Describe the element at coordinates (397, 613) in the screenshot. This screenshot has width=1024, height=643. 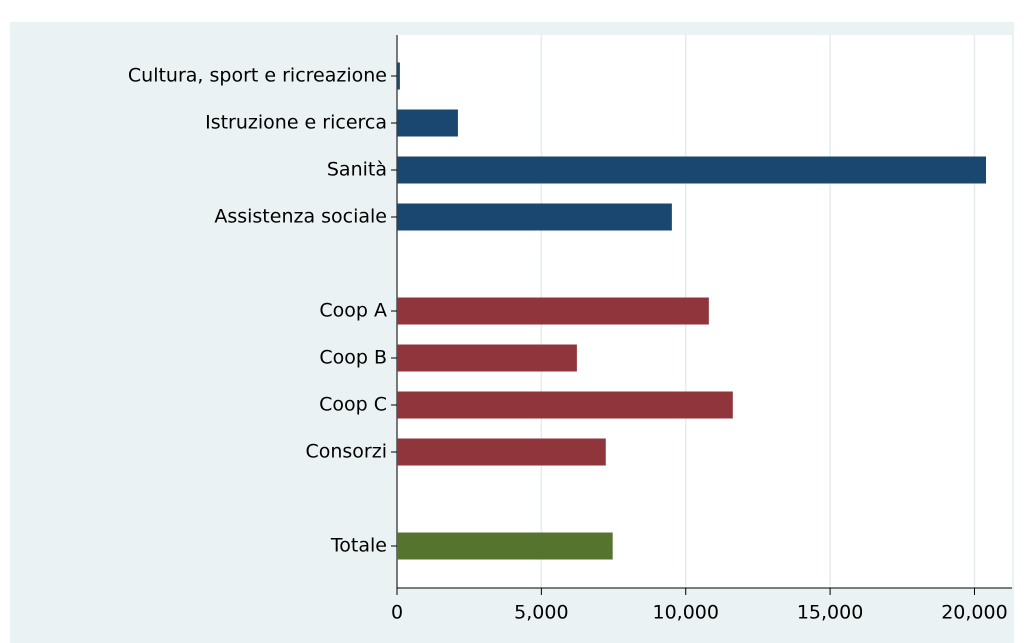
I see `x-tick-label: 0` at that location.